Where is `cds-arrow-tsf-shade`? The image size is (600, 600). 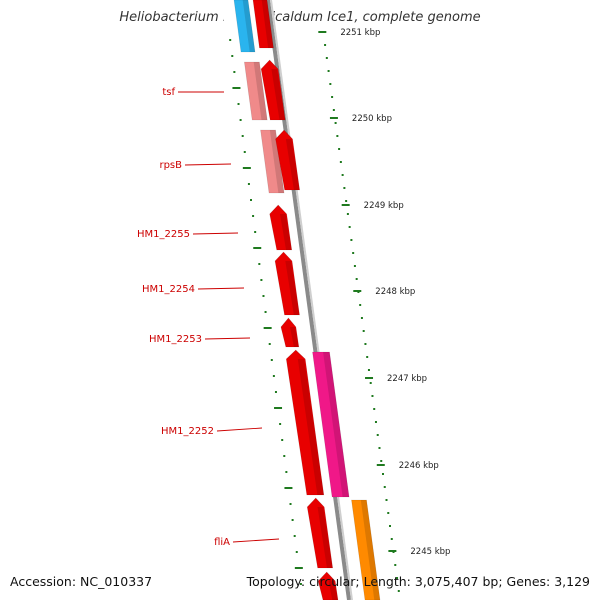
cds-arrow-tsf-shade is located at coordinates (278, 94).